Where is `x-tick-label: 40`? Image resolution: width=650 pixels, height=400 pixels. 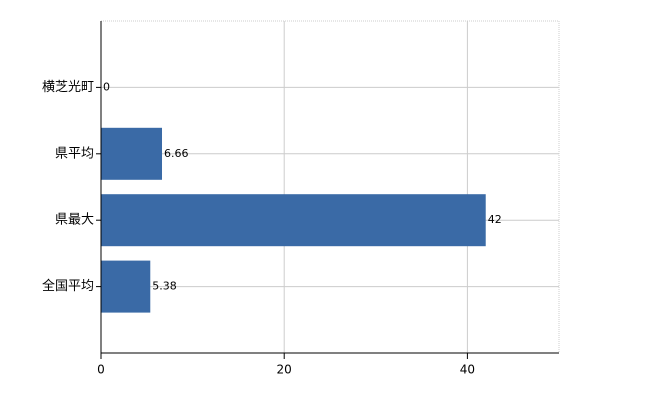 x-tick-label: 40 is located at coordinates (467, 370).